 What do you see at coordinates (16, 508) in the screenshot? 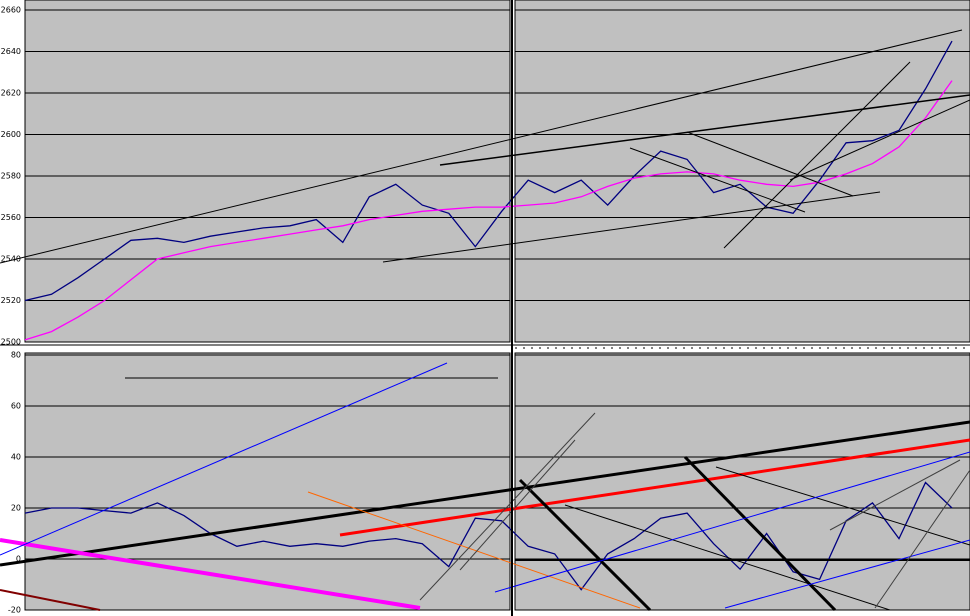
I see `y-tick-label: 20` at bounding box center [16, 508].